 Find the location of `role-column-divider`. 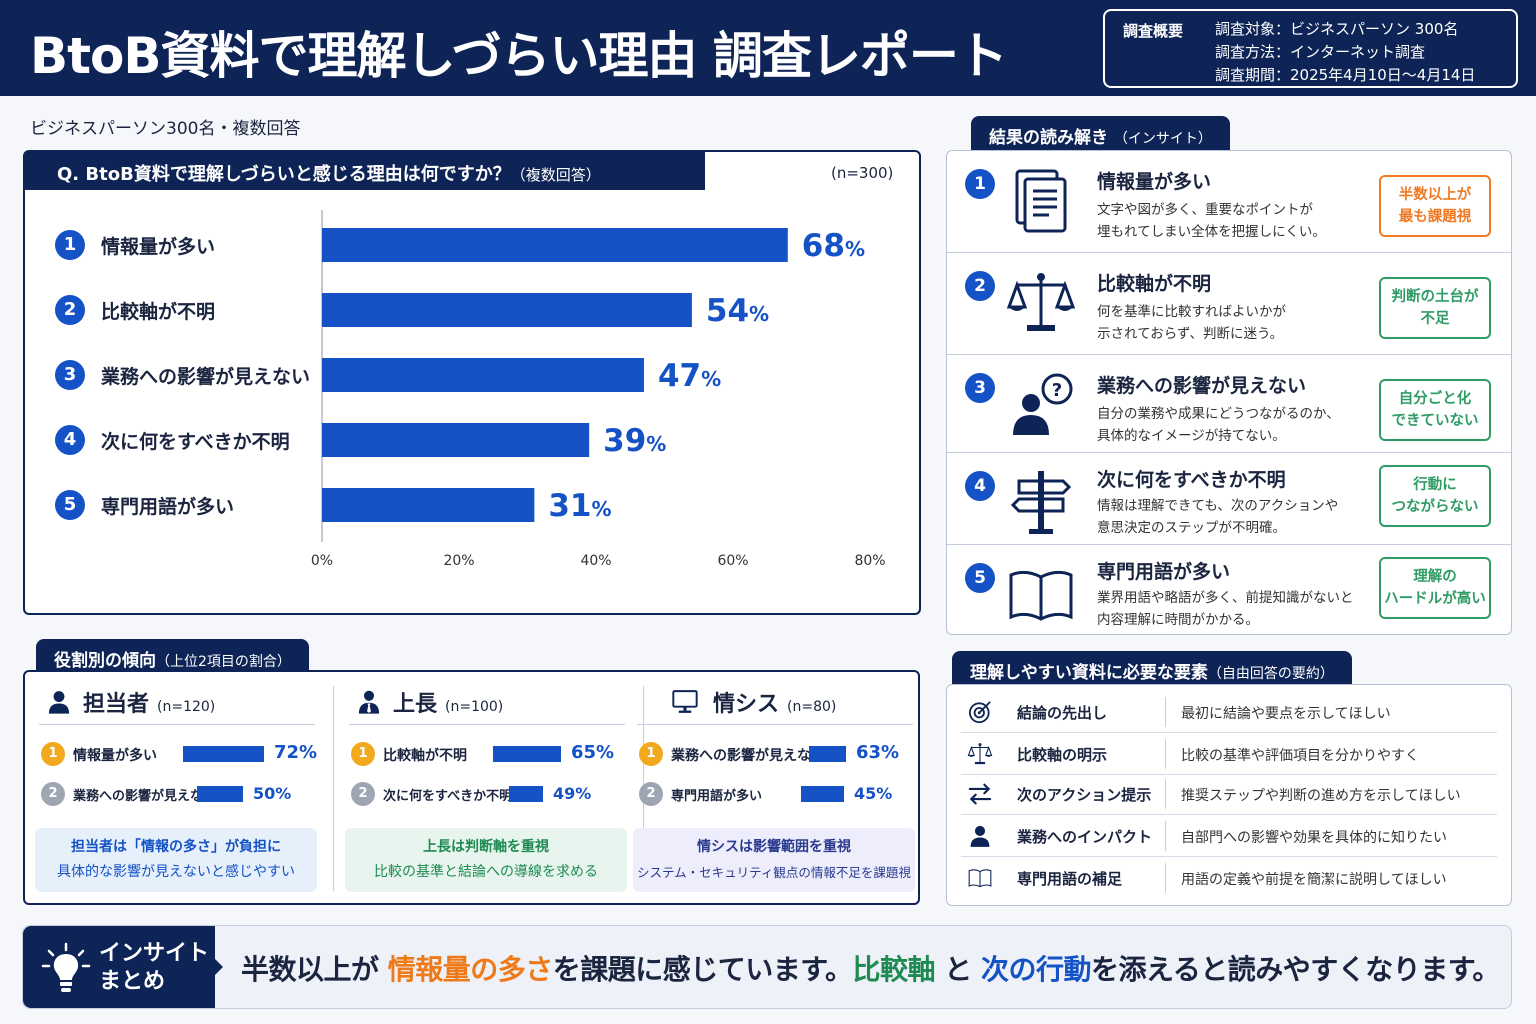

role-column-divider is located at coordinates (333, 788).